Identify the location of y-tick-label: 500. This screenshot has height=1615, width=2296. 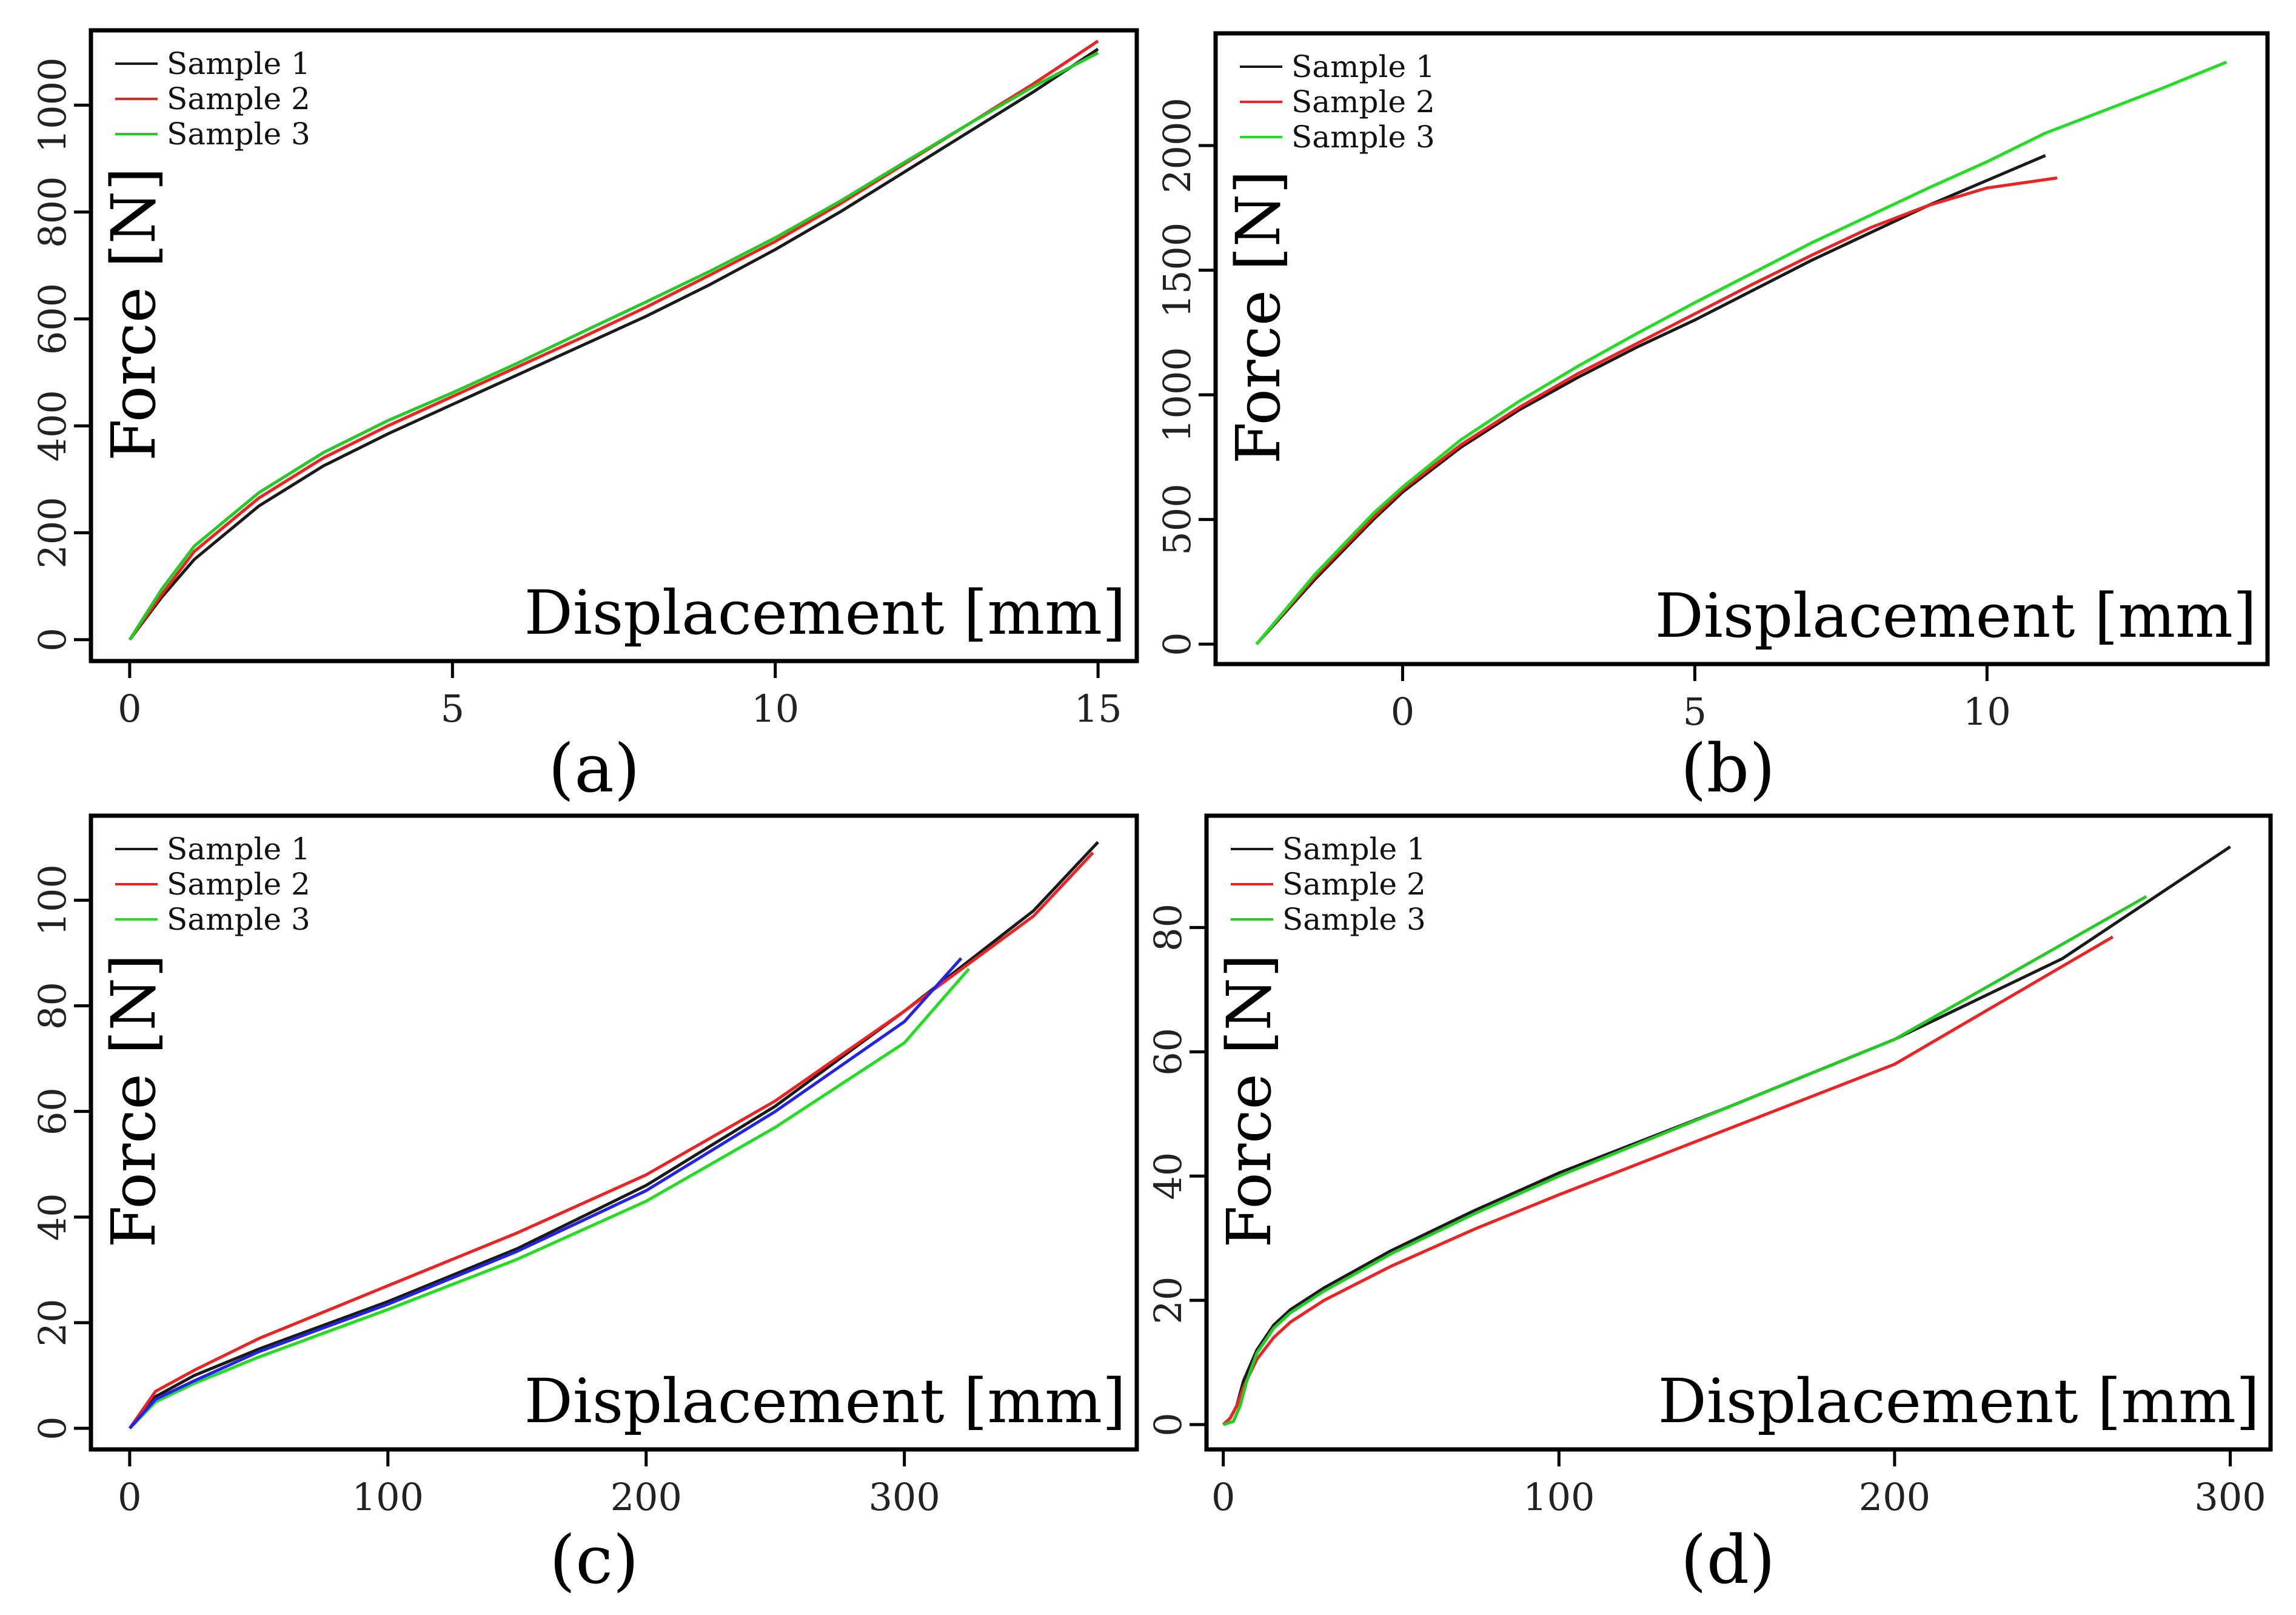
(1177, 519).